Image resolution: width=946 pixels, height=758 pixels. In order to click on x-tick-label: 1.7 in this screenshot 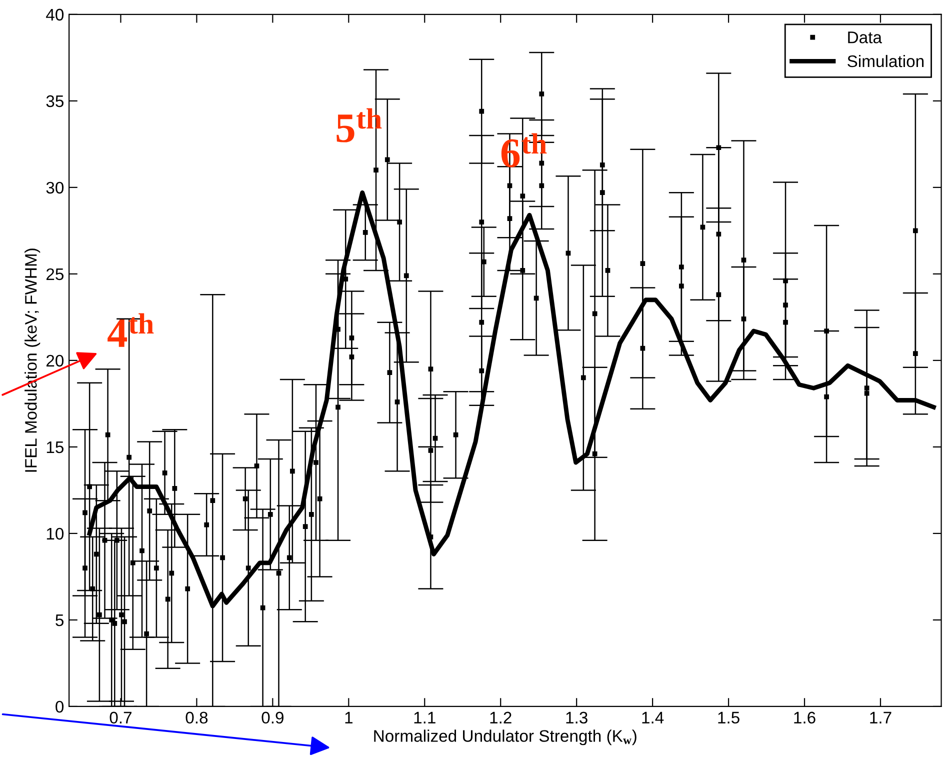, I will do `click(881, 718)`.